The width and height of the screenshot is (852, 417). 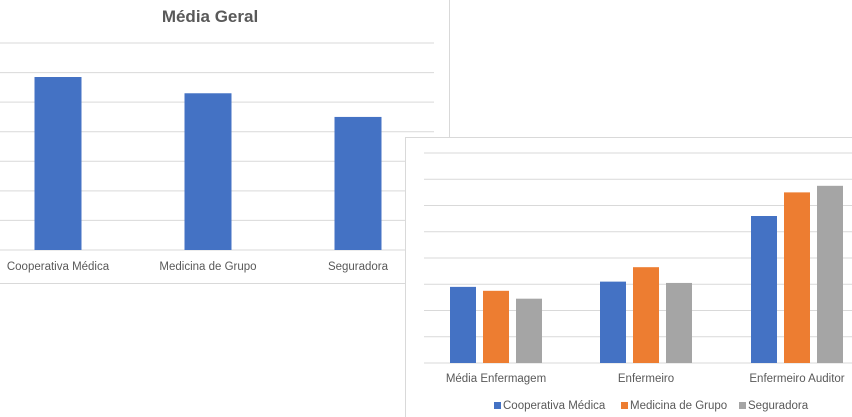 I want to click on legend-label: Seguradora, so click(x=778, y=406).